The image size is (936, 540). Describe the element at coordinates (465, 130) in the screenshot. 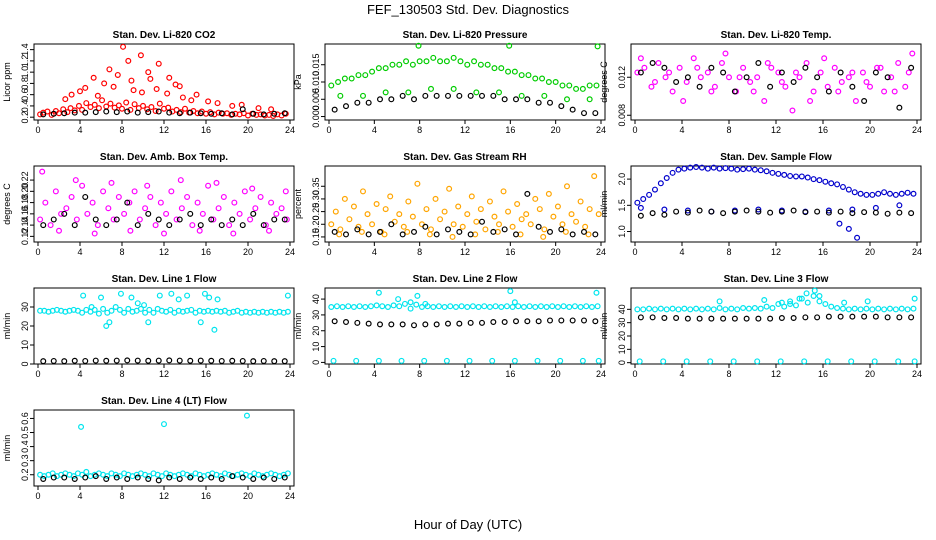

I see `x-tick-label: 12` at that location.